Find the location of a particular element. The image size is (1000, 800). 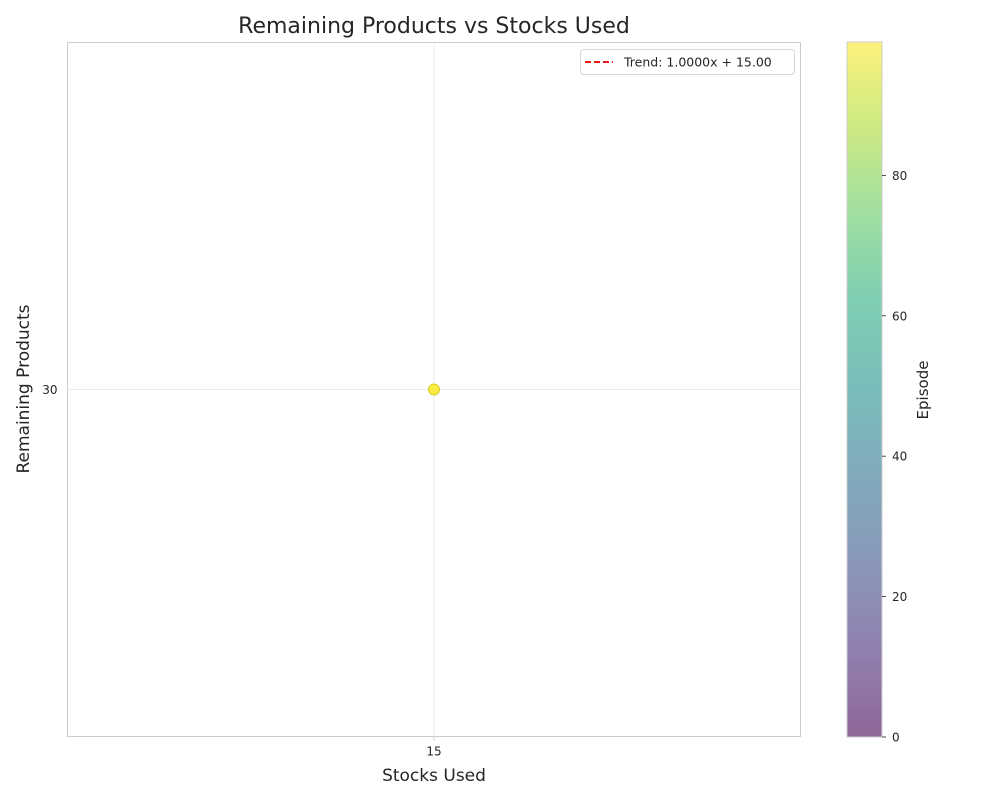

x-axis-ticks: 15 is located at coordinates (434, 747).